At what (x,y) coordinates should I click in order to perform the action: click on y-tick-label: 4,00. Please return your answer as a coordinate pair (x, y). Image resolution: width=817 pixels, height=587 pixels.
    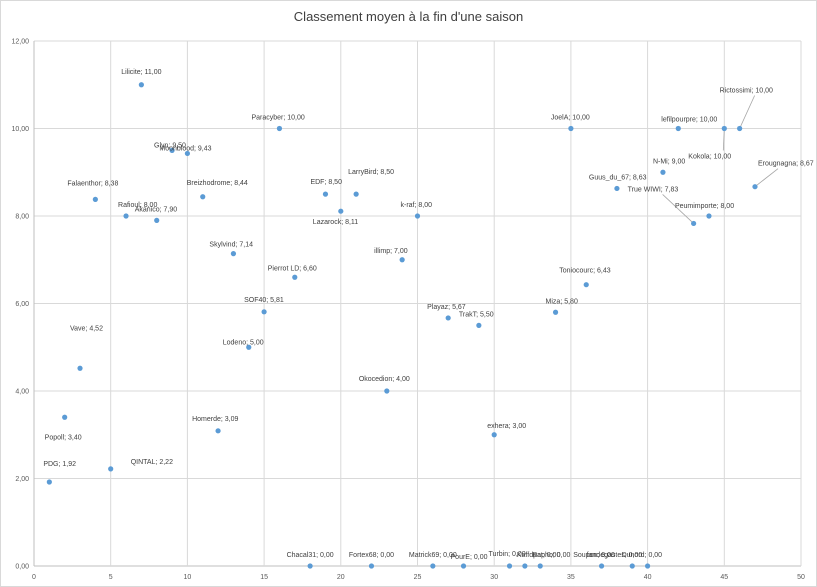
    Looking at the image, I should click on (22, 392).